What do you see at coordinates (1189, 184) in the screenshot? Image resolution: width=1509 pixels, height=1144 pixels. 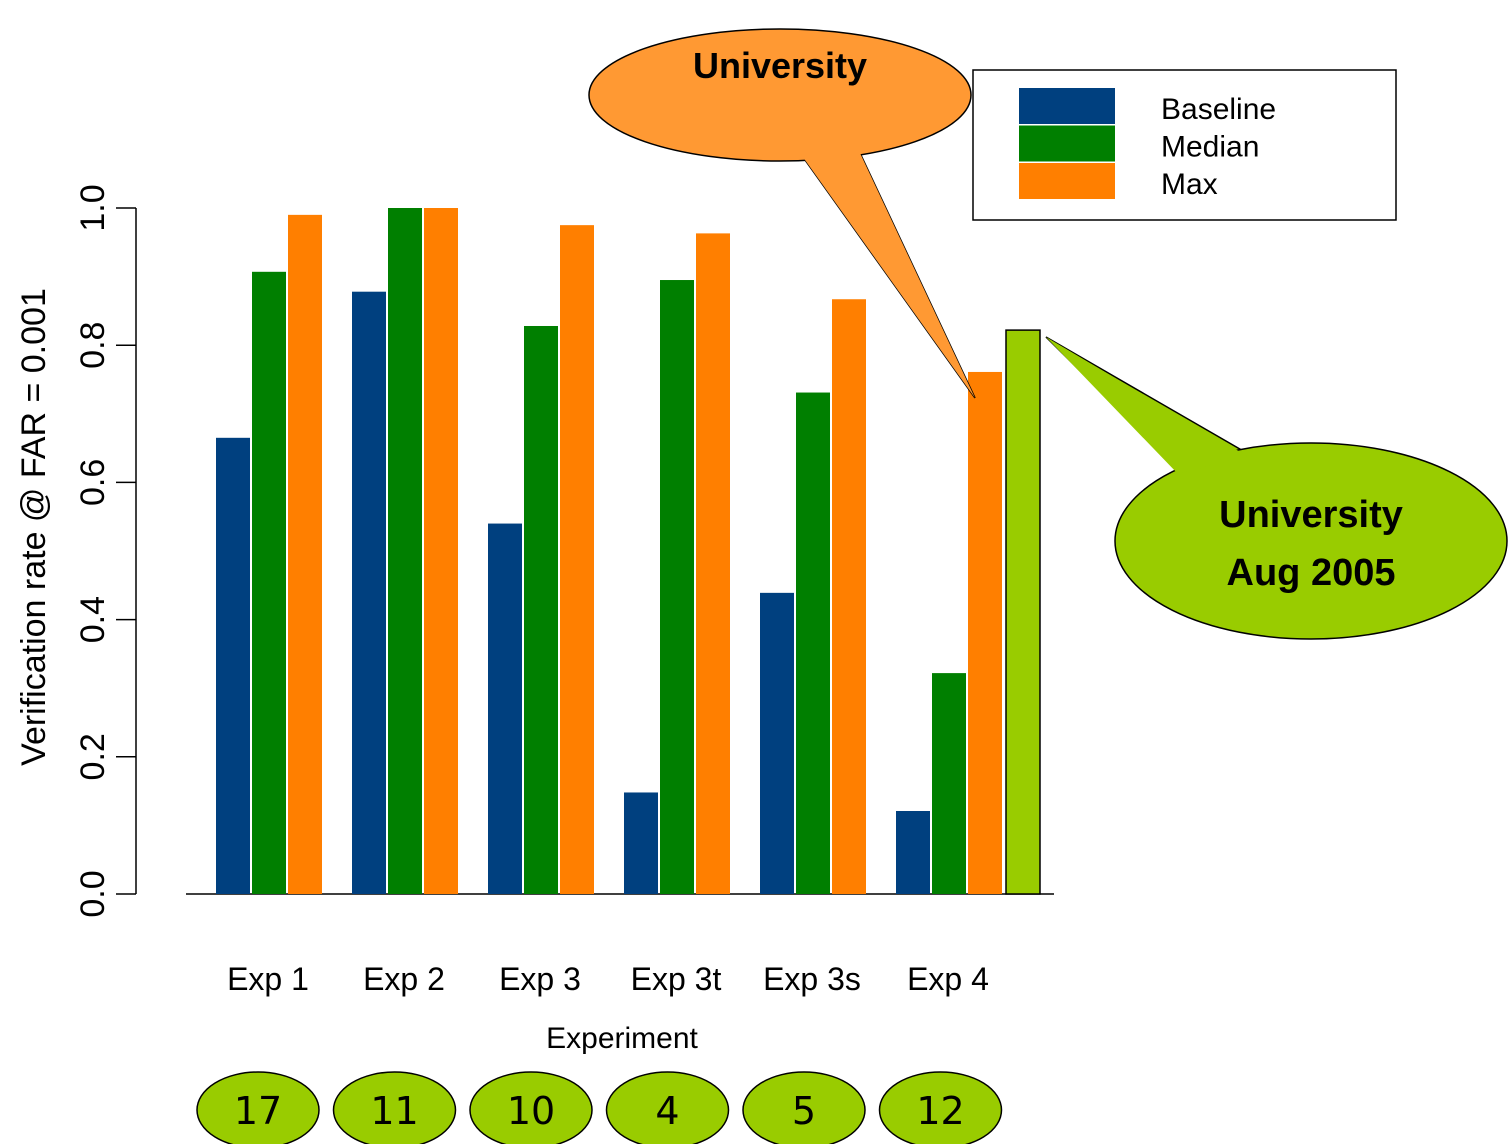 I see `legend-label-max: Max` at bounding box center [1189, 184].